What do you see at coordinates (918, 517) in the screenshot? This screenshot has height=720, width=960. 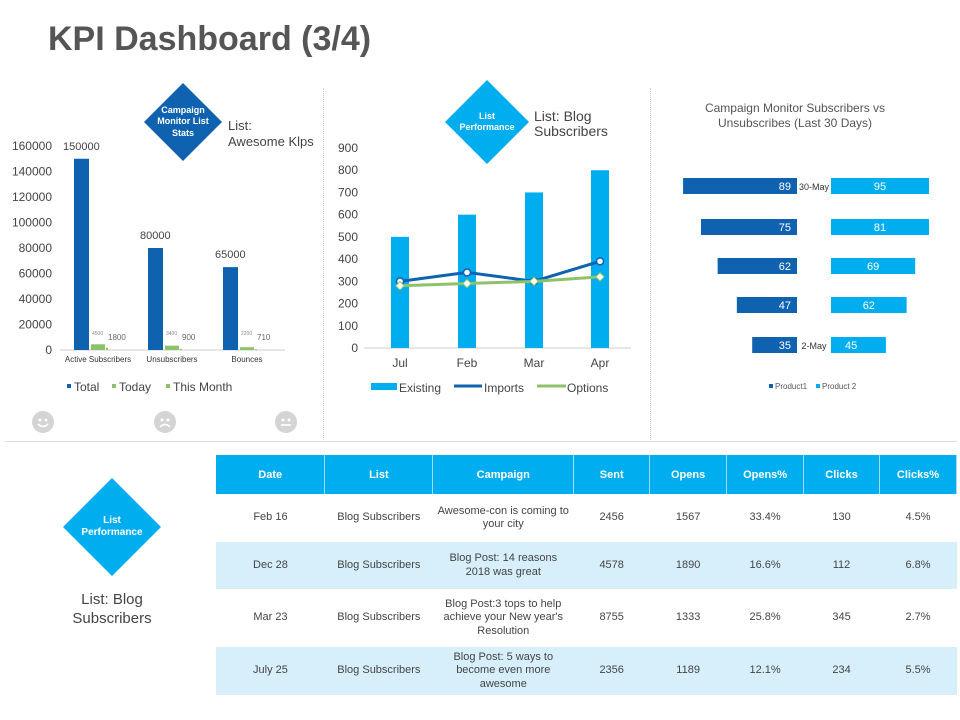 I see `table-cell: 4.5%` at bounding box center [918, 517].